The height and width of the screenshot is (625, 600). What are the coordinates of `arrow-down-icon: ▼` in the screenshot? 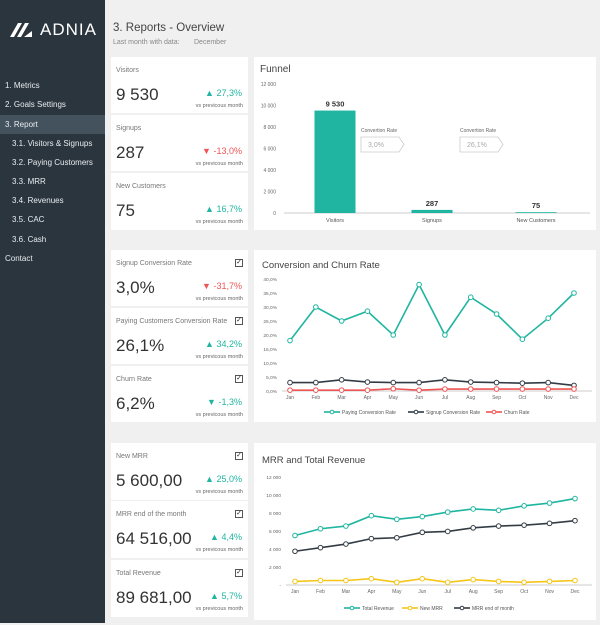 It's located at (211, 402).